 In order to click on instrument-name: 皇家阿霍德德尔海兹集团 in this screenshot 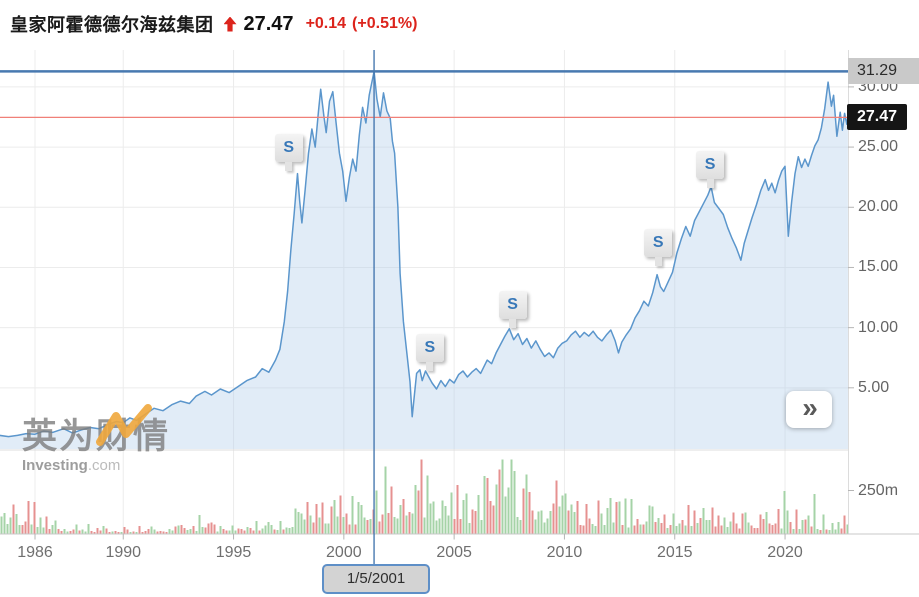, I will do `click(112, 25)`.